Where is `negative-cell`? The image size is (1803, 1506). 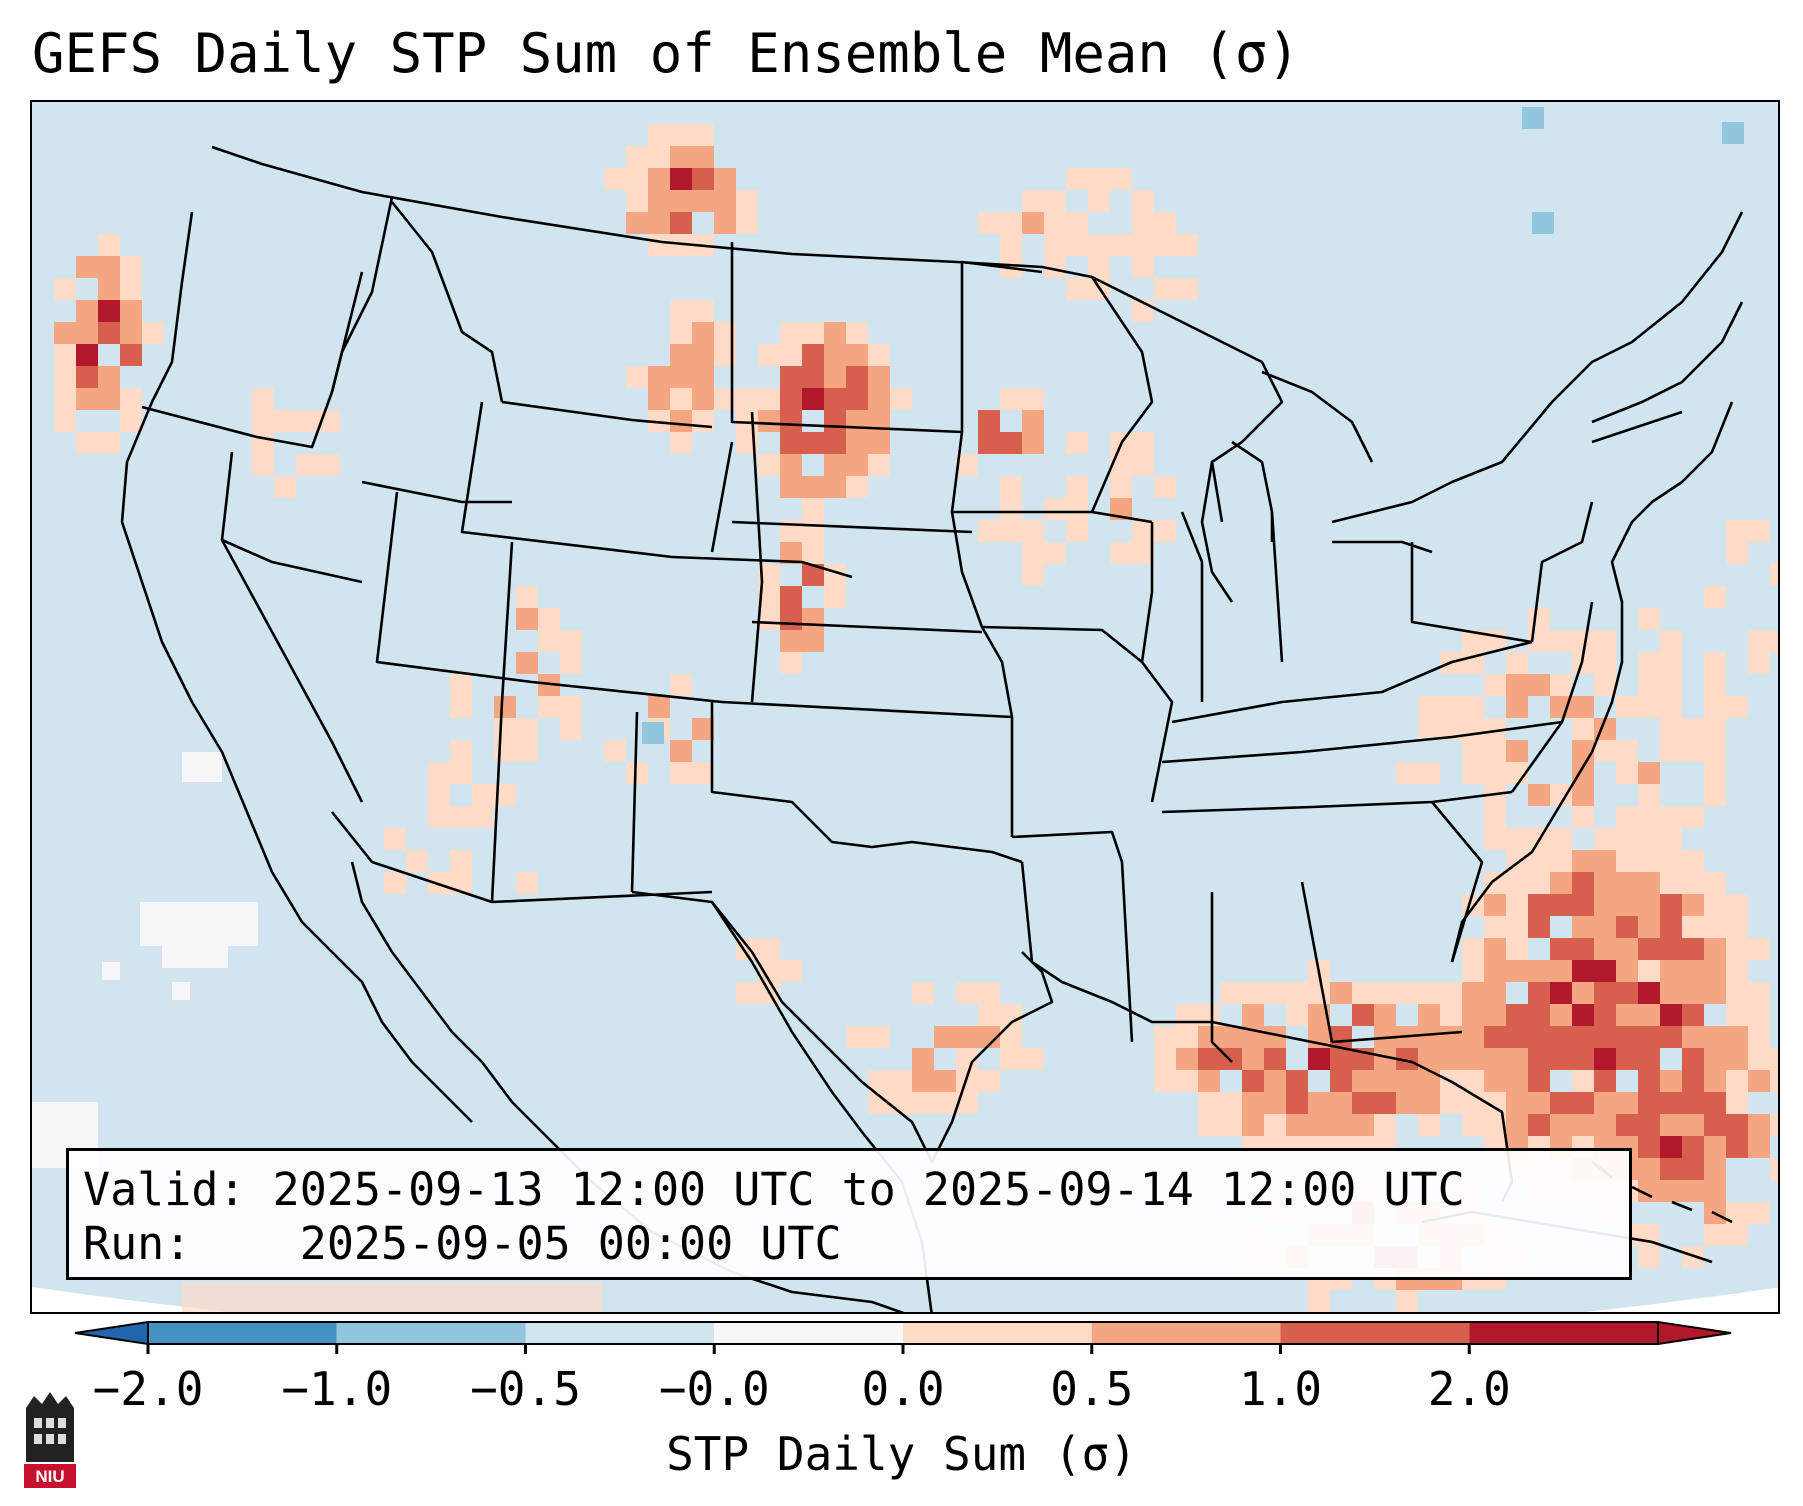
negative-cell is located at coordinates (1543, 223).